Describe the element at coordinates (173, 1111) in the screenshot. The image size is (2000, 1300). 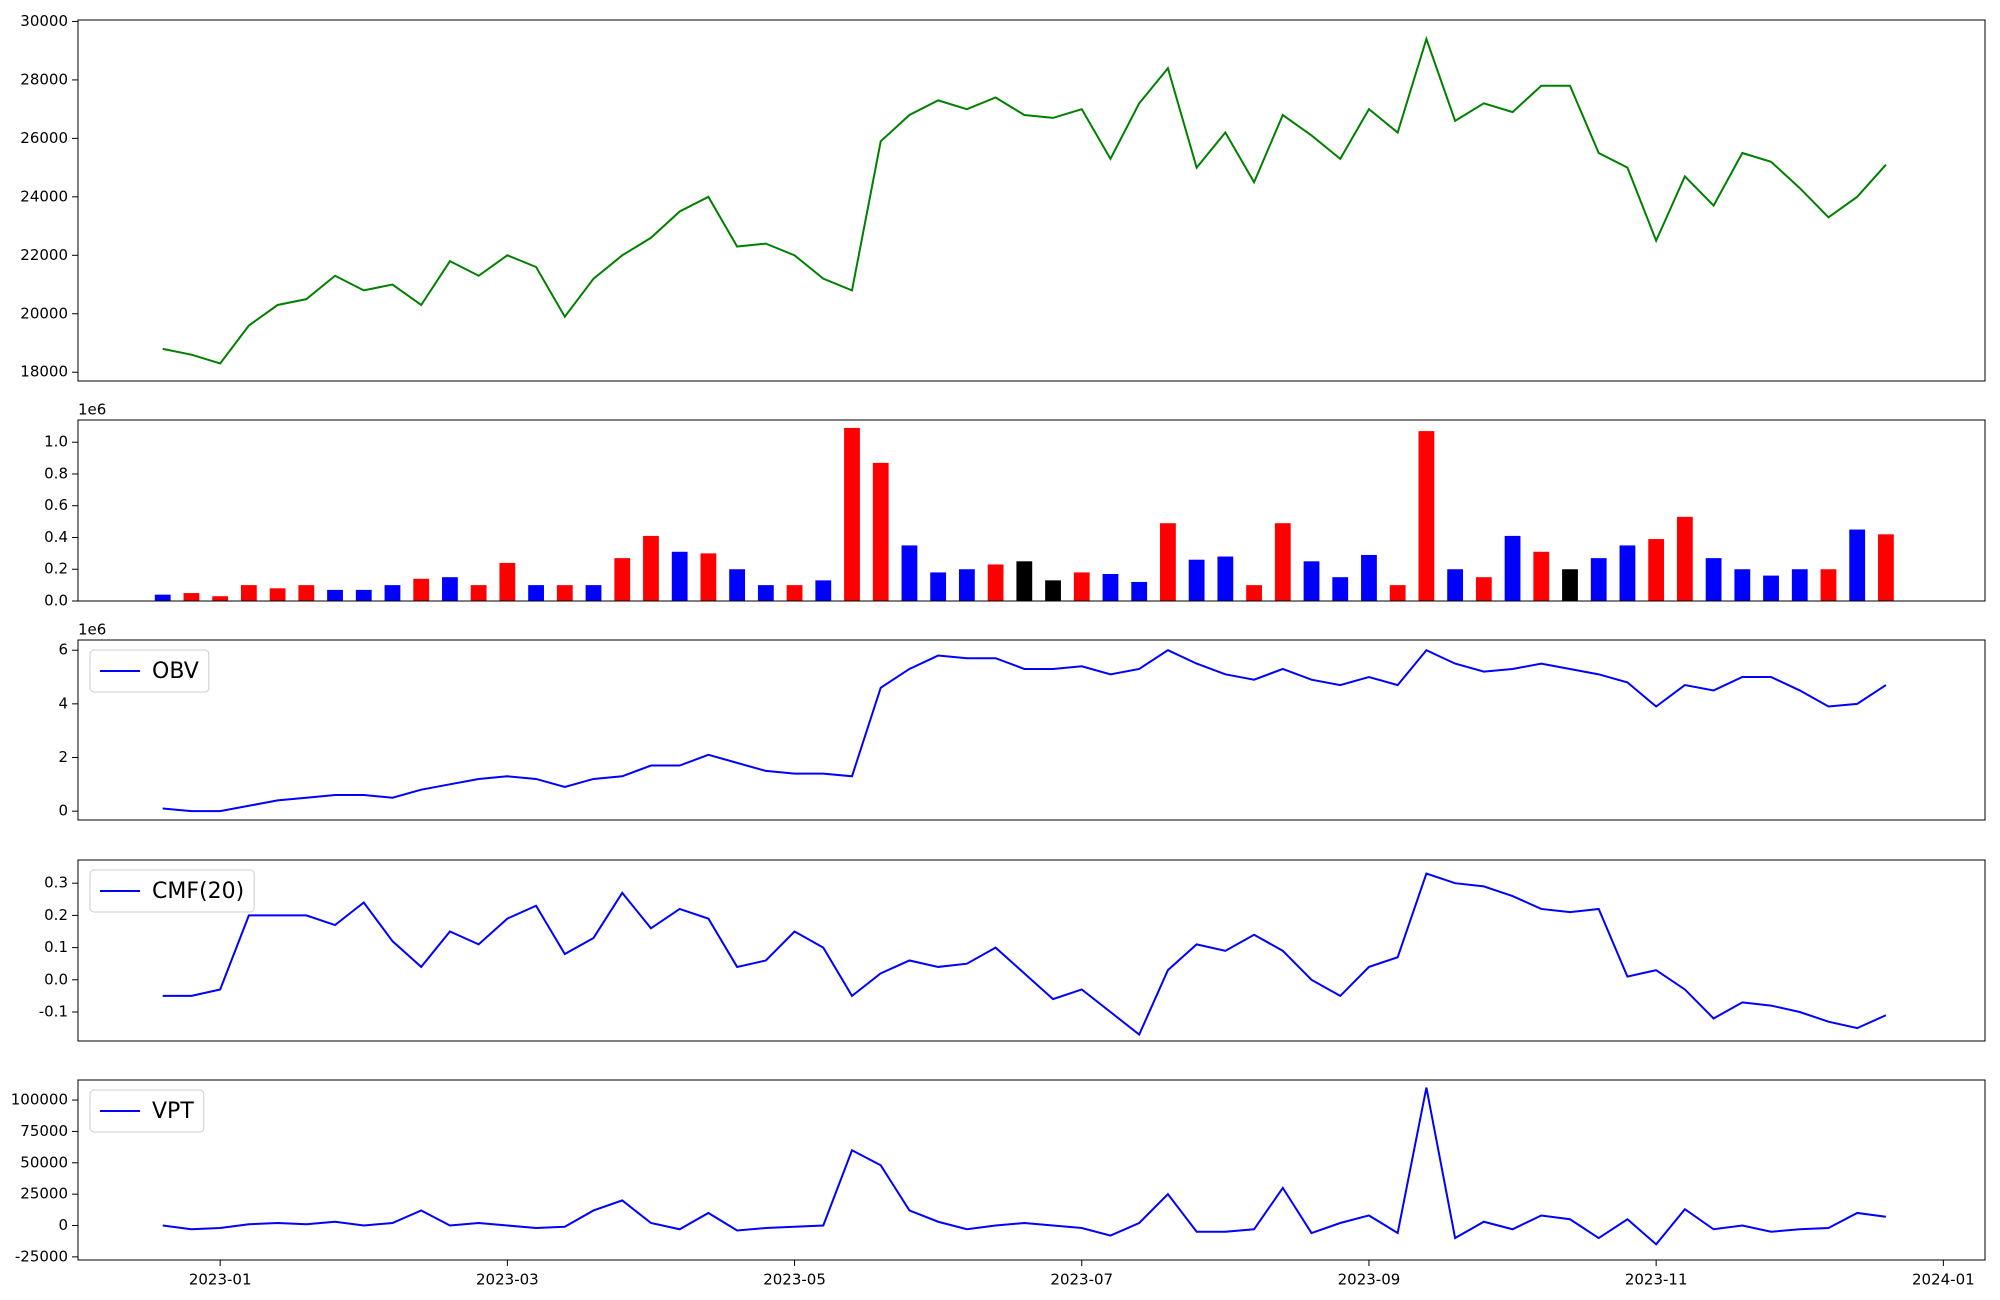
I see `legend-label: VPT` at that location.